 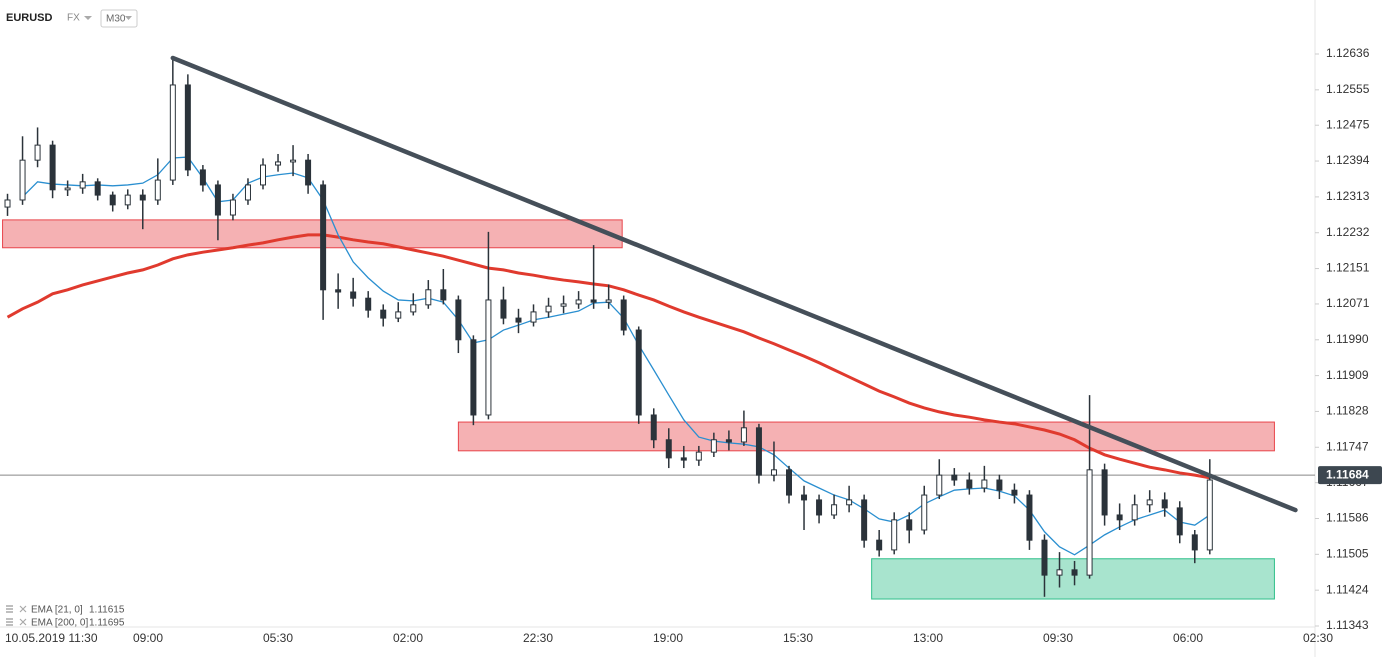 I want to click on interval: M30, so click(x=116, y=19).